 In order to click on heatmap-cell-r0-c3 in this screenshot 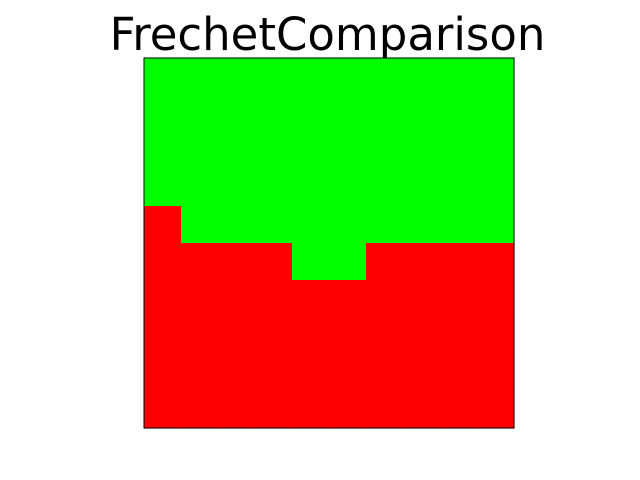, I will do `click(274, 77)`.